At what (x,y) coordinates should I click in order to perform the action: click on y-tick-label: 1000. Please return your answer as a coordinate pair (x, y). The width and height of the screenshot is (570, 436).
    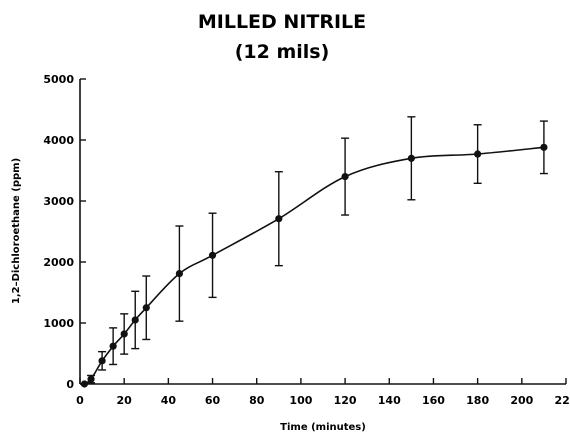
    Looking at the image, I should click on (58, 323).